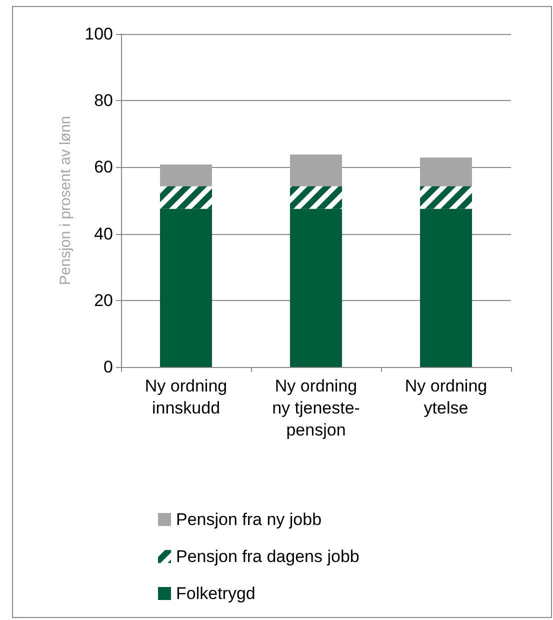 Image resolution: width=553 pixels, height=620 pixels. What do you see at coordinates (316, 408) in the screenshot?
I see `x-tick-label: Ny ordning ny tjeneste- pensjon` at bounding box center [316, 408].